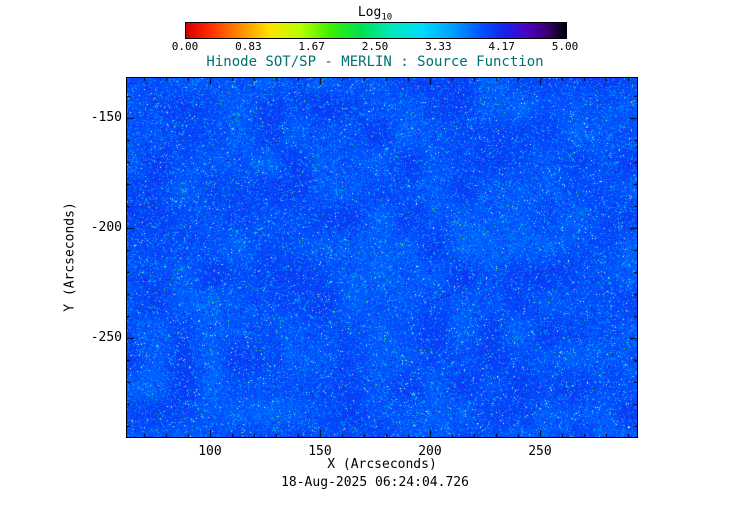  I want to click on x-axis-label: X (Arcseconds), so click(382, 464).